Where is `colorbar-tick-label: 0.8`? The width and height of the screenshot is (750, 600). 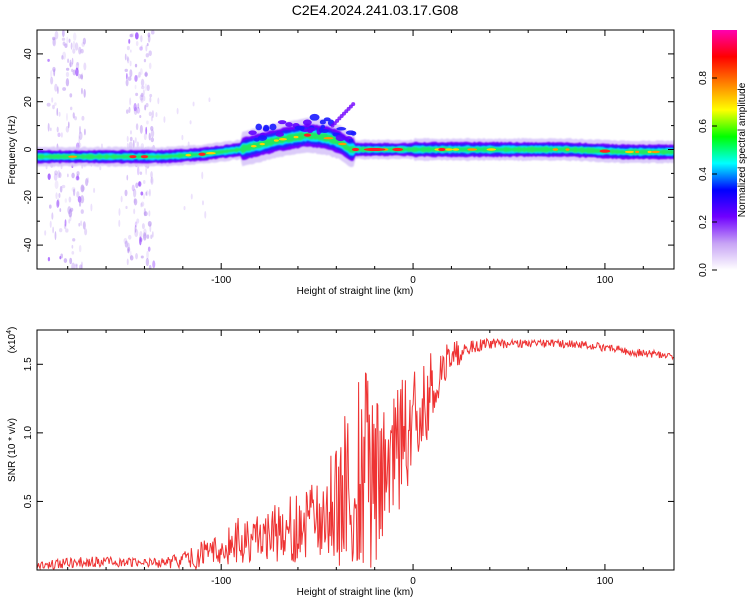 colorbar-tick-label: 0.8 is located at coordinates (703, 78).